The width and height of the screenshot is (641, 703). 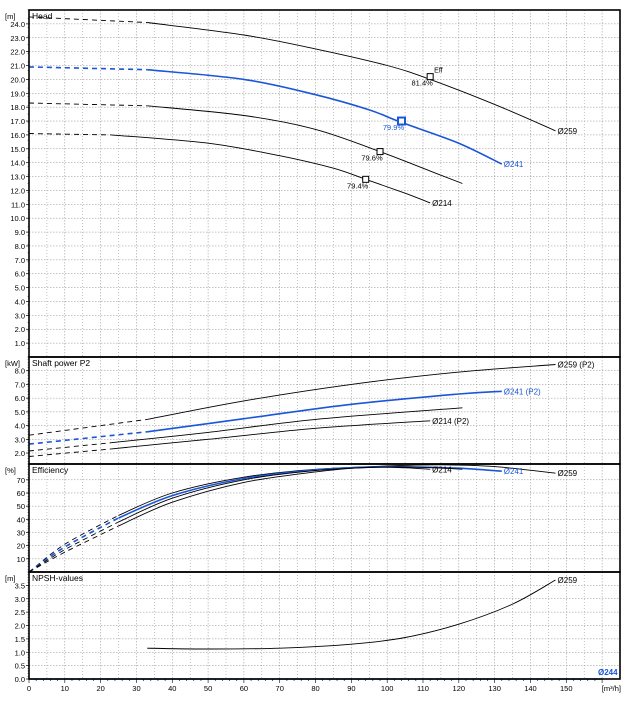 What do you see at coordinates (21, 532) in the screenshot?
I see `y-tick-label: 30` at bounding box center [21, 532].